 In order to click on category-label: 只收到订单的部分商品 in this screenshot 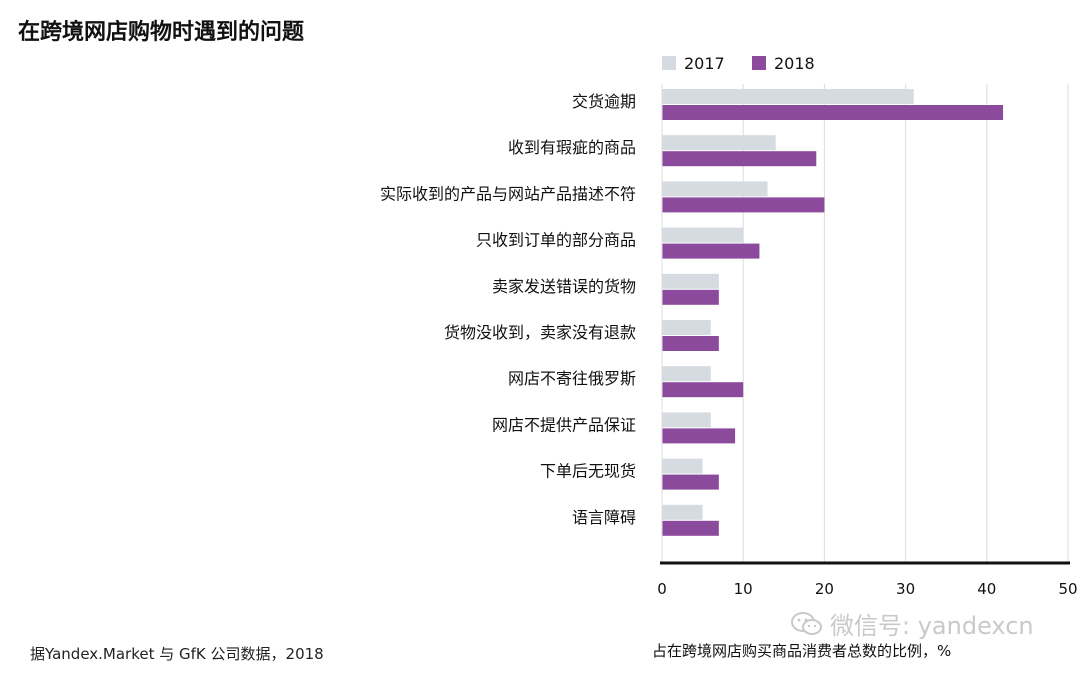, I will do `click(556, 240)`.